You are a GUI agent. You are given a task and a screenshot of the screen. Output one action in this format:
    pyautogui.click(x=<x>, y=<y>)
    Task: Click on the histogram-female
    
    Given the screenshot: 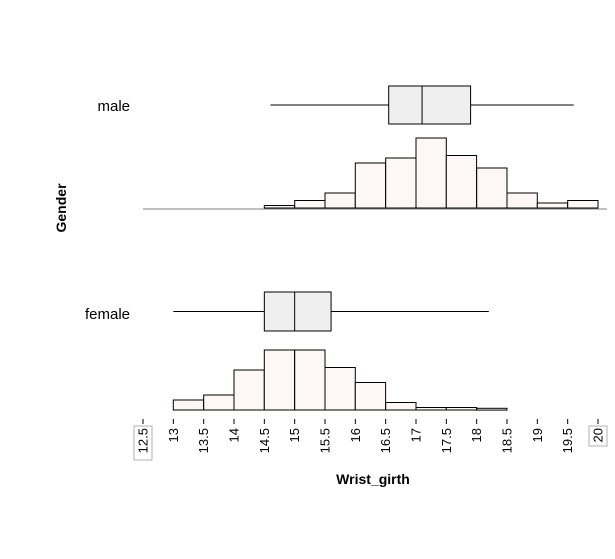 What is the action you would take?
    pyautogui.click(x=340, y=380)
    